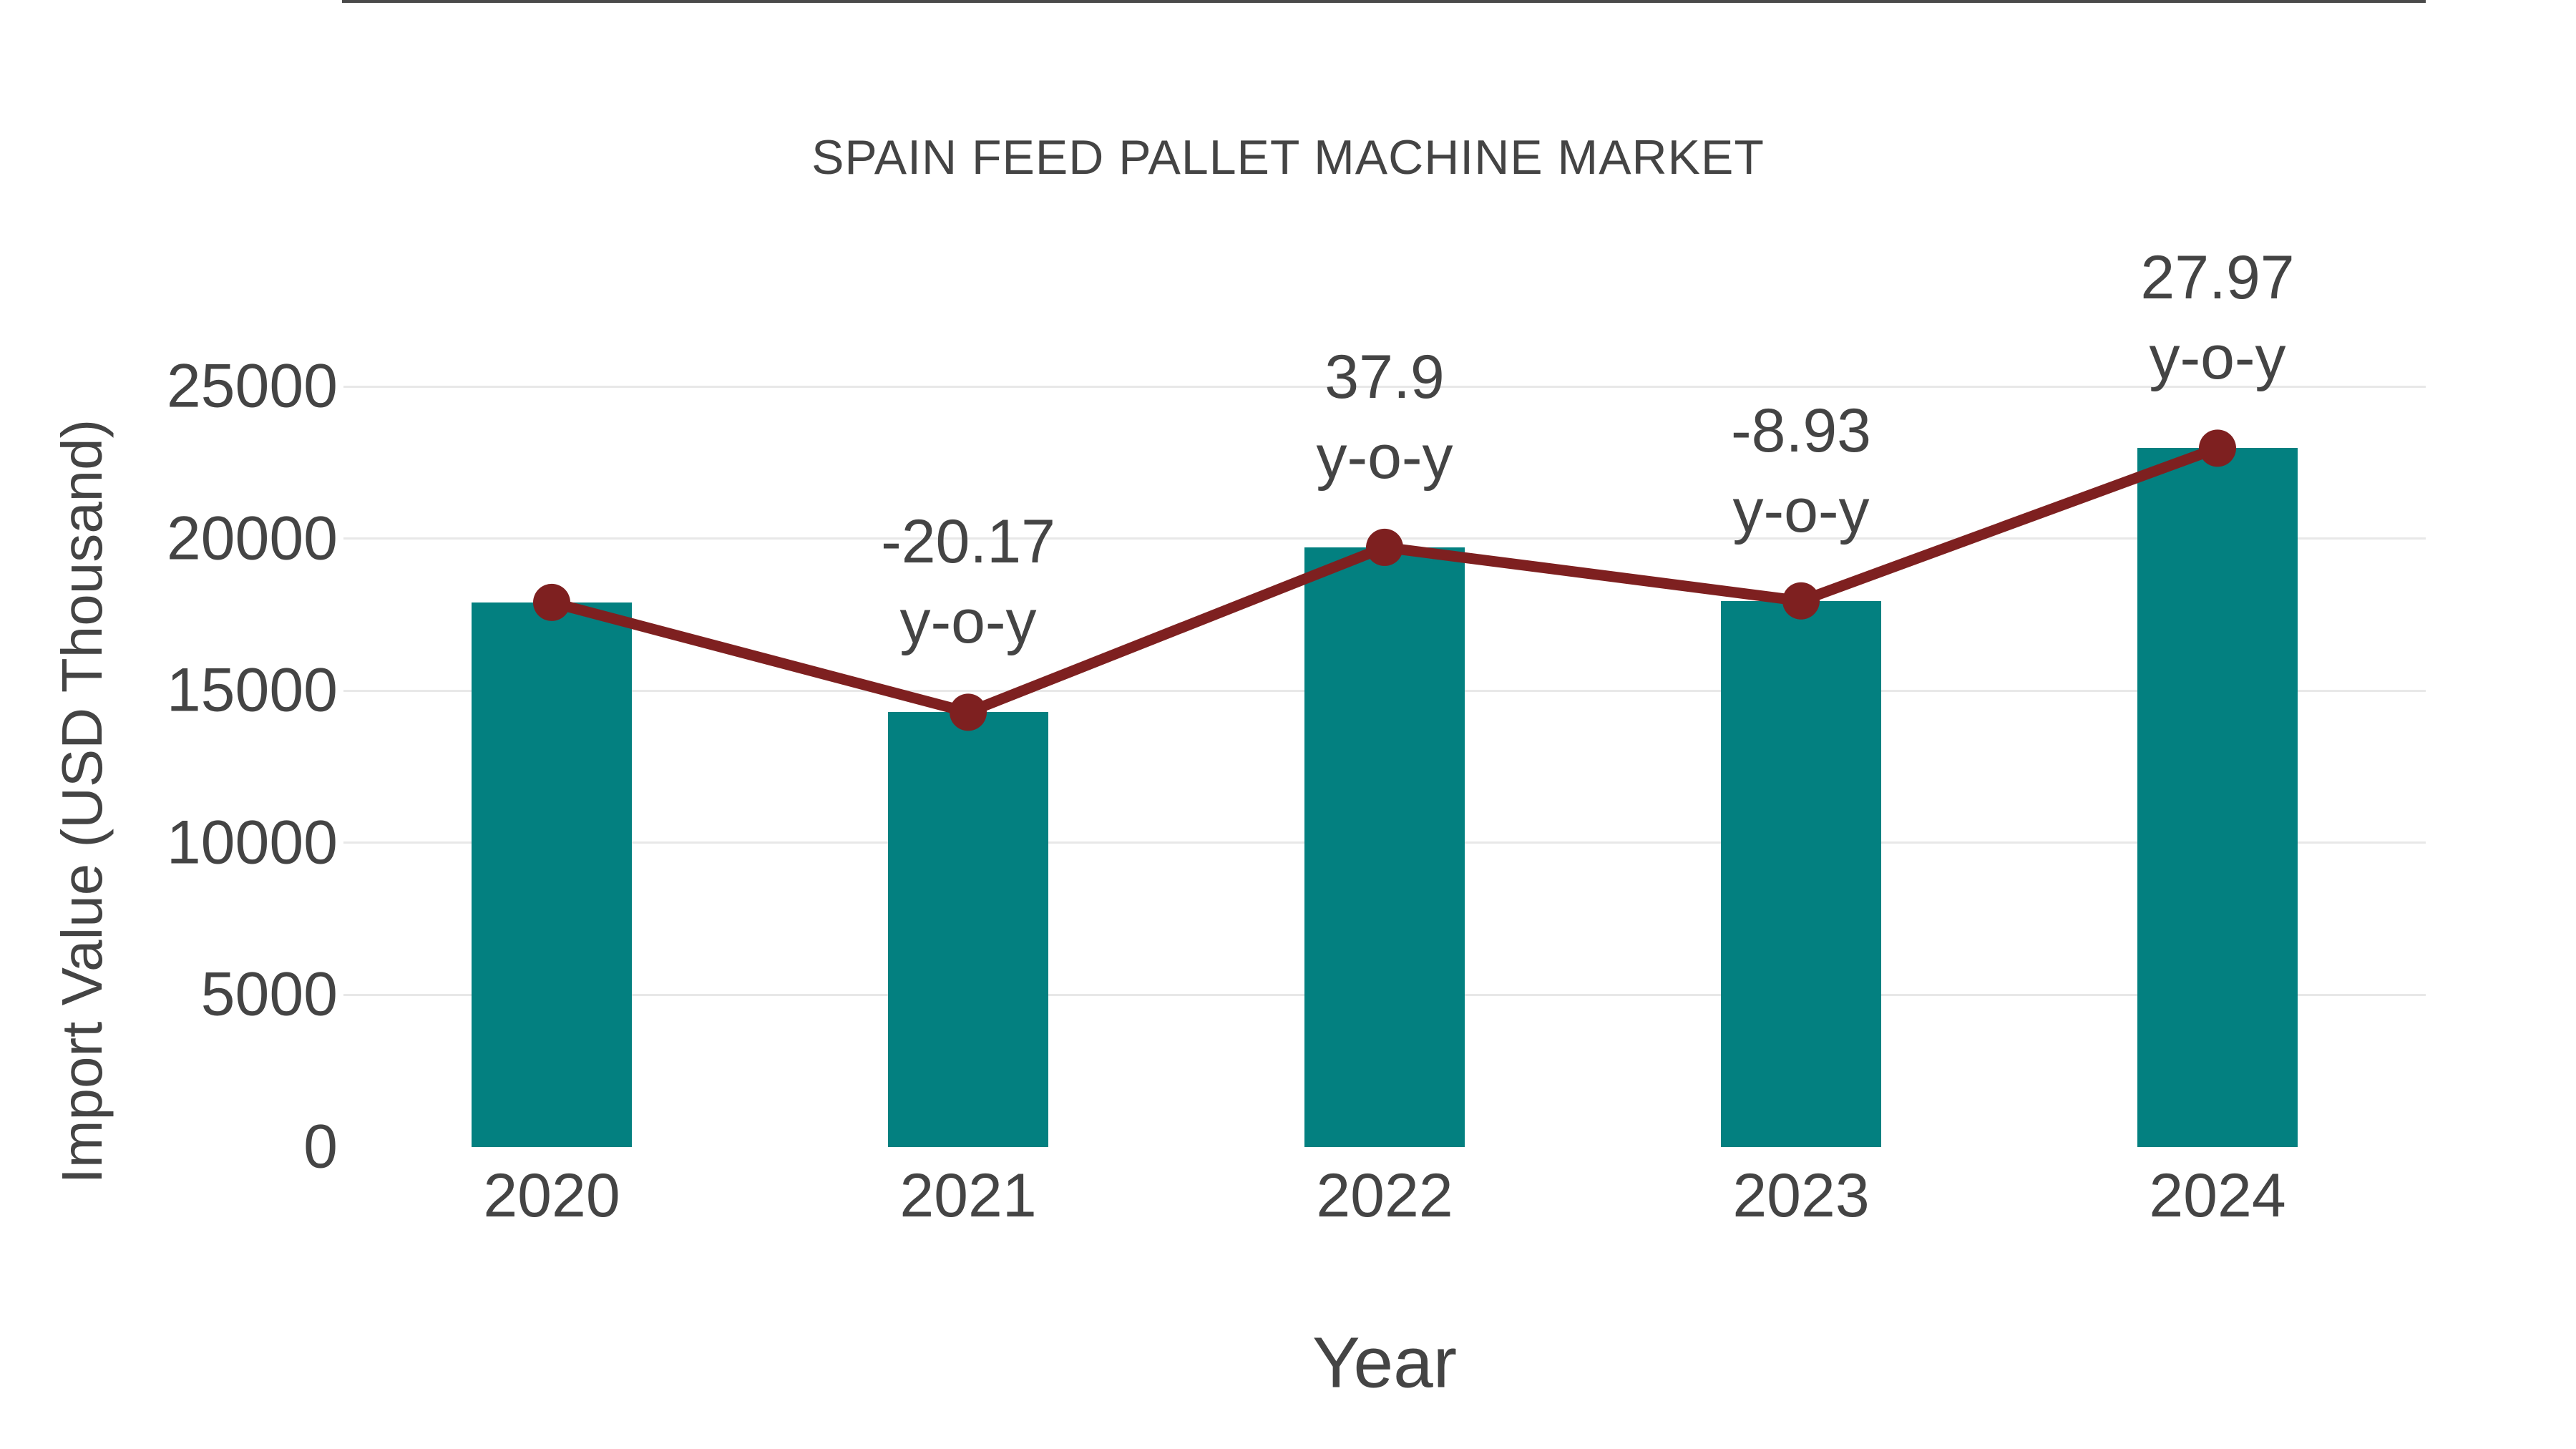 The height and width of the screenshot is (1449, 2576). What do you see at coordinates (82, 801) in the screenshot?
I see `y-axis-title: Import Value (USD Thousand)` at bounding box center [82, 801].